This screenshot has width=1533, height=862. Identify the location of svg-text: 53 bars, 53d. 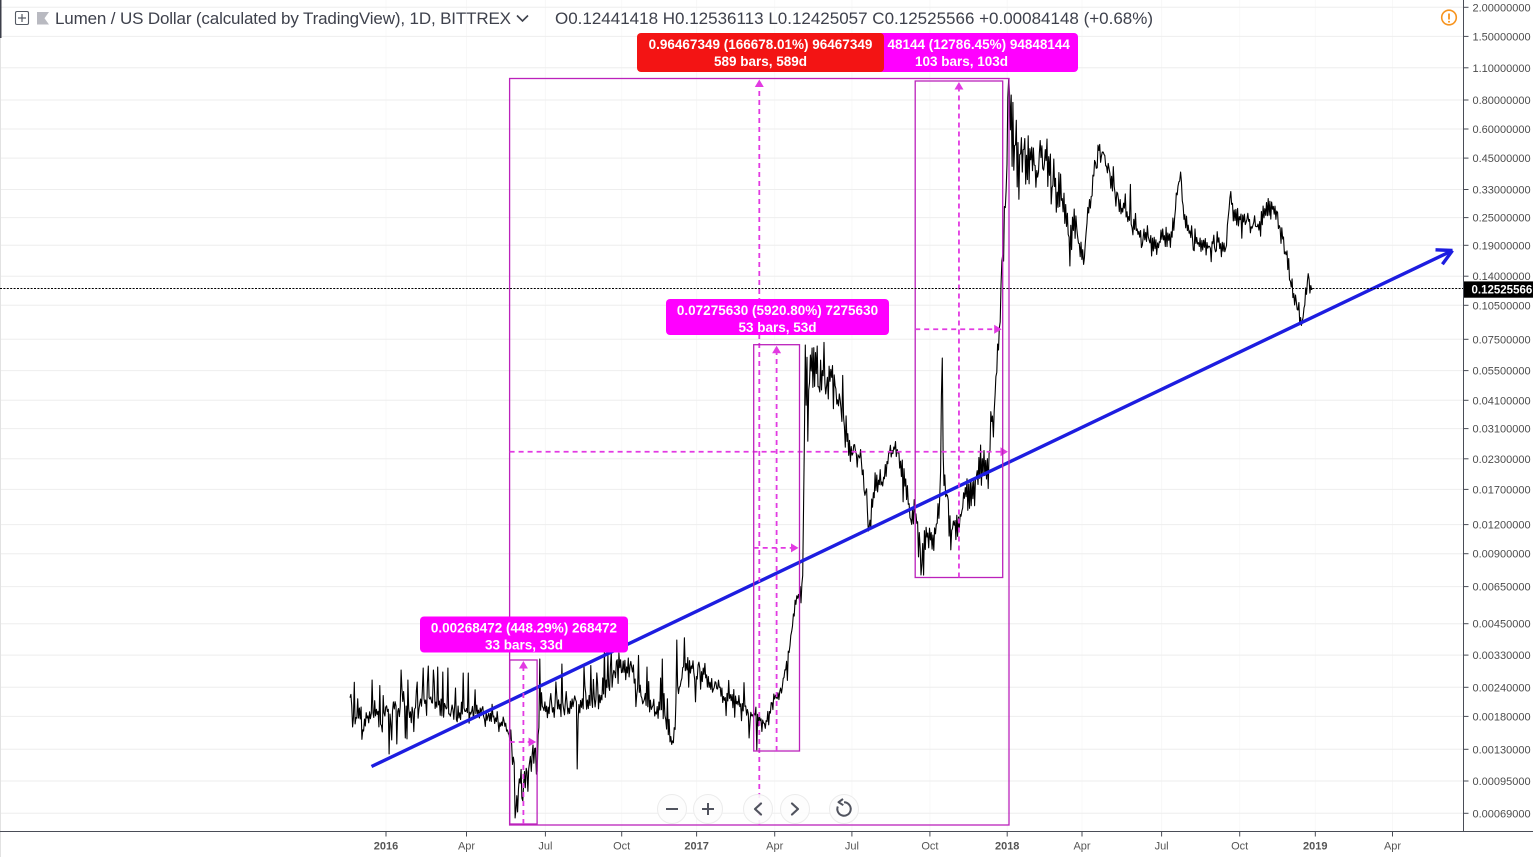
(777, 327).